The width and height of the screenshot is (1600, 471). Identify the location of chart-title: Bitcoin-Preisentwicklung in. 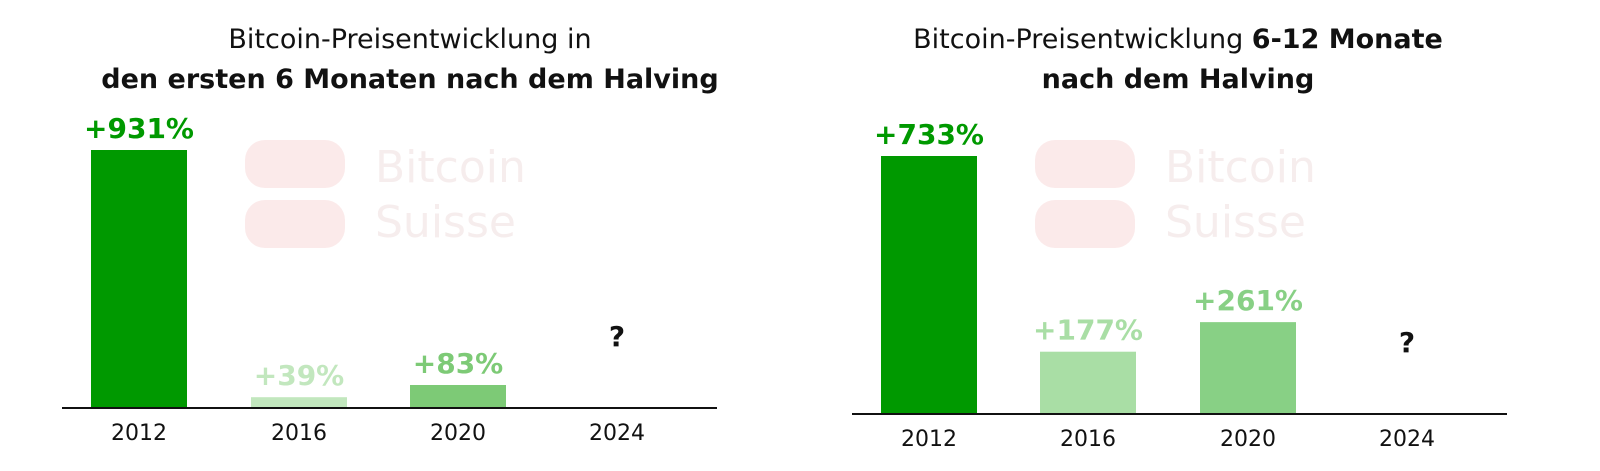
(409, 39).